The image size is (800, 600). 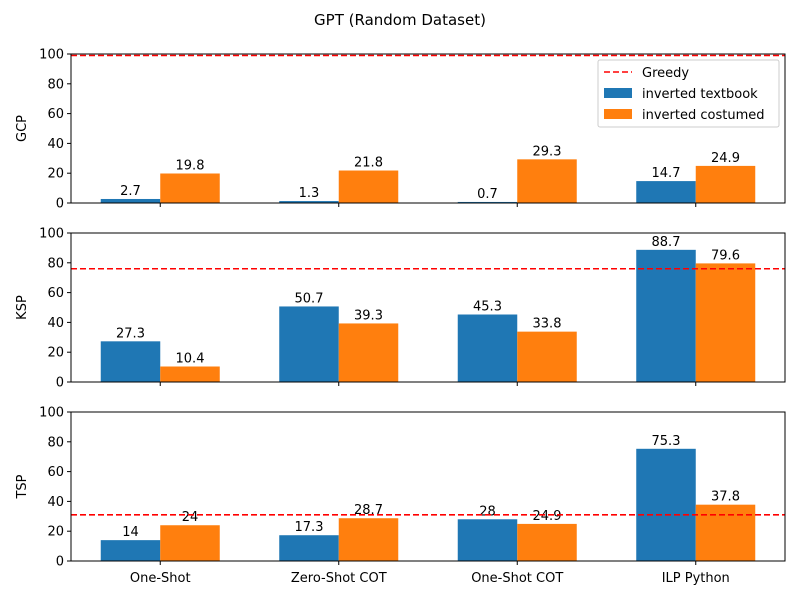 I want to click on bar-value-label: 88.7, so click(x=666, y=242).